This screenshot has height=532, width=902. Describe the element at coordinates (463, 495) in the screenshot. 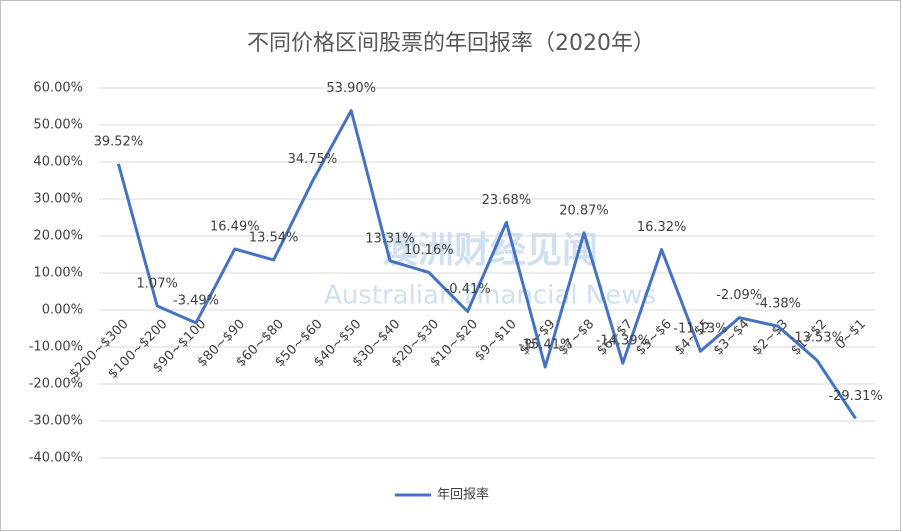

I see `legend-label: 年回报率` at that location.